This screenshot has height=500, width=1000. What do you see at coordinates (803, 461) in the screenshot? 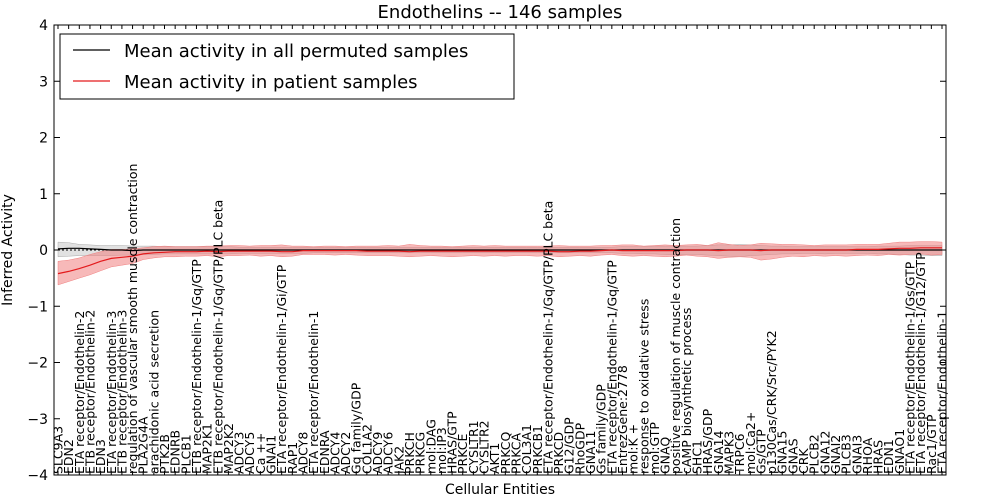
I see `x-tick-label: CRK` at bounding box center [803, 461].